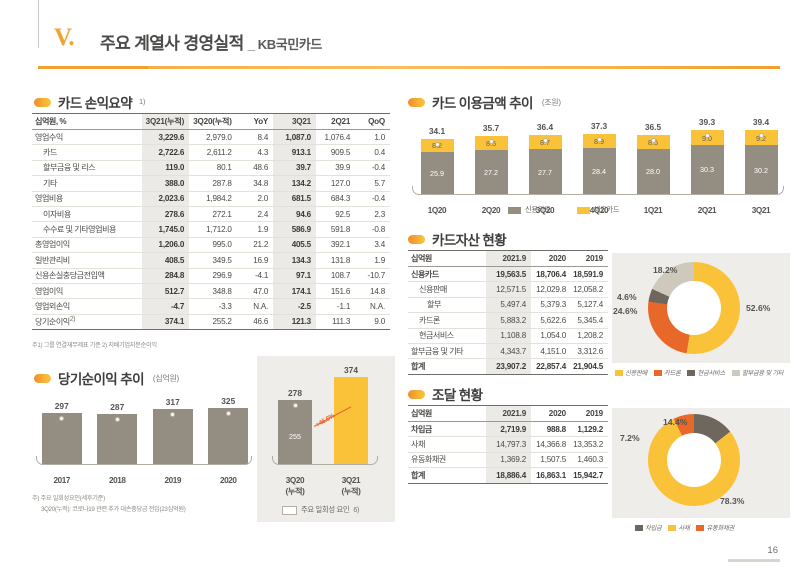 The image size is (800, 568). Describe the element at coordinates (469, 240) in the screenshot. I see `section-title-assets-label: 카드자산 현황` at that location.